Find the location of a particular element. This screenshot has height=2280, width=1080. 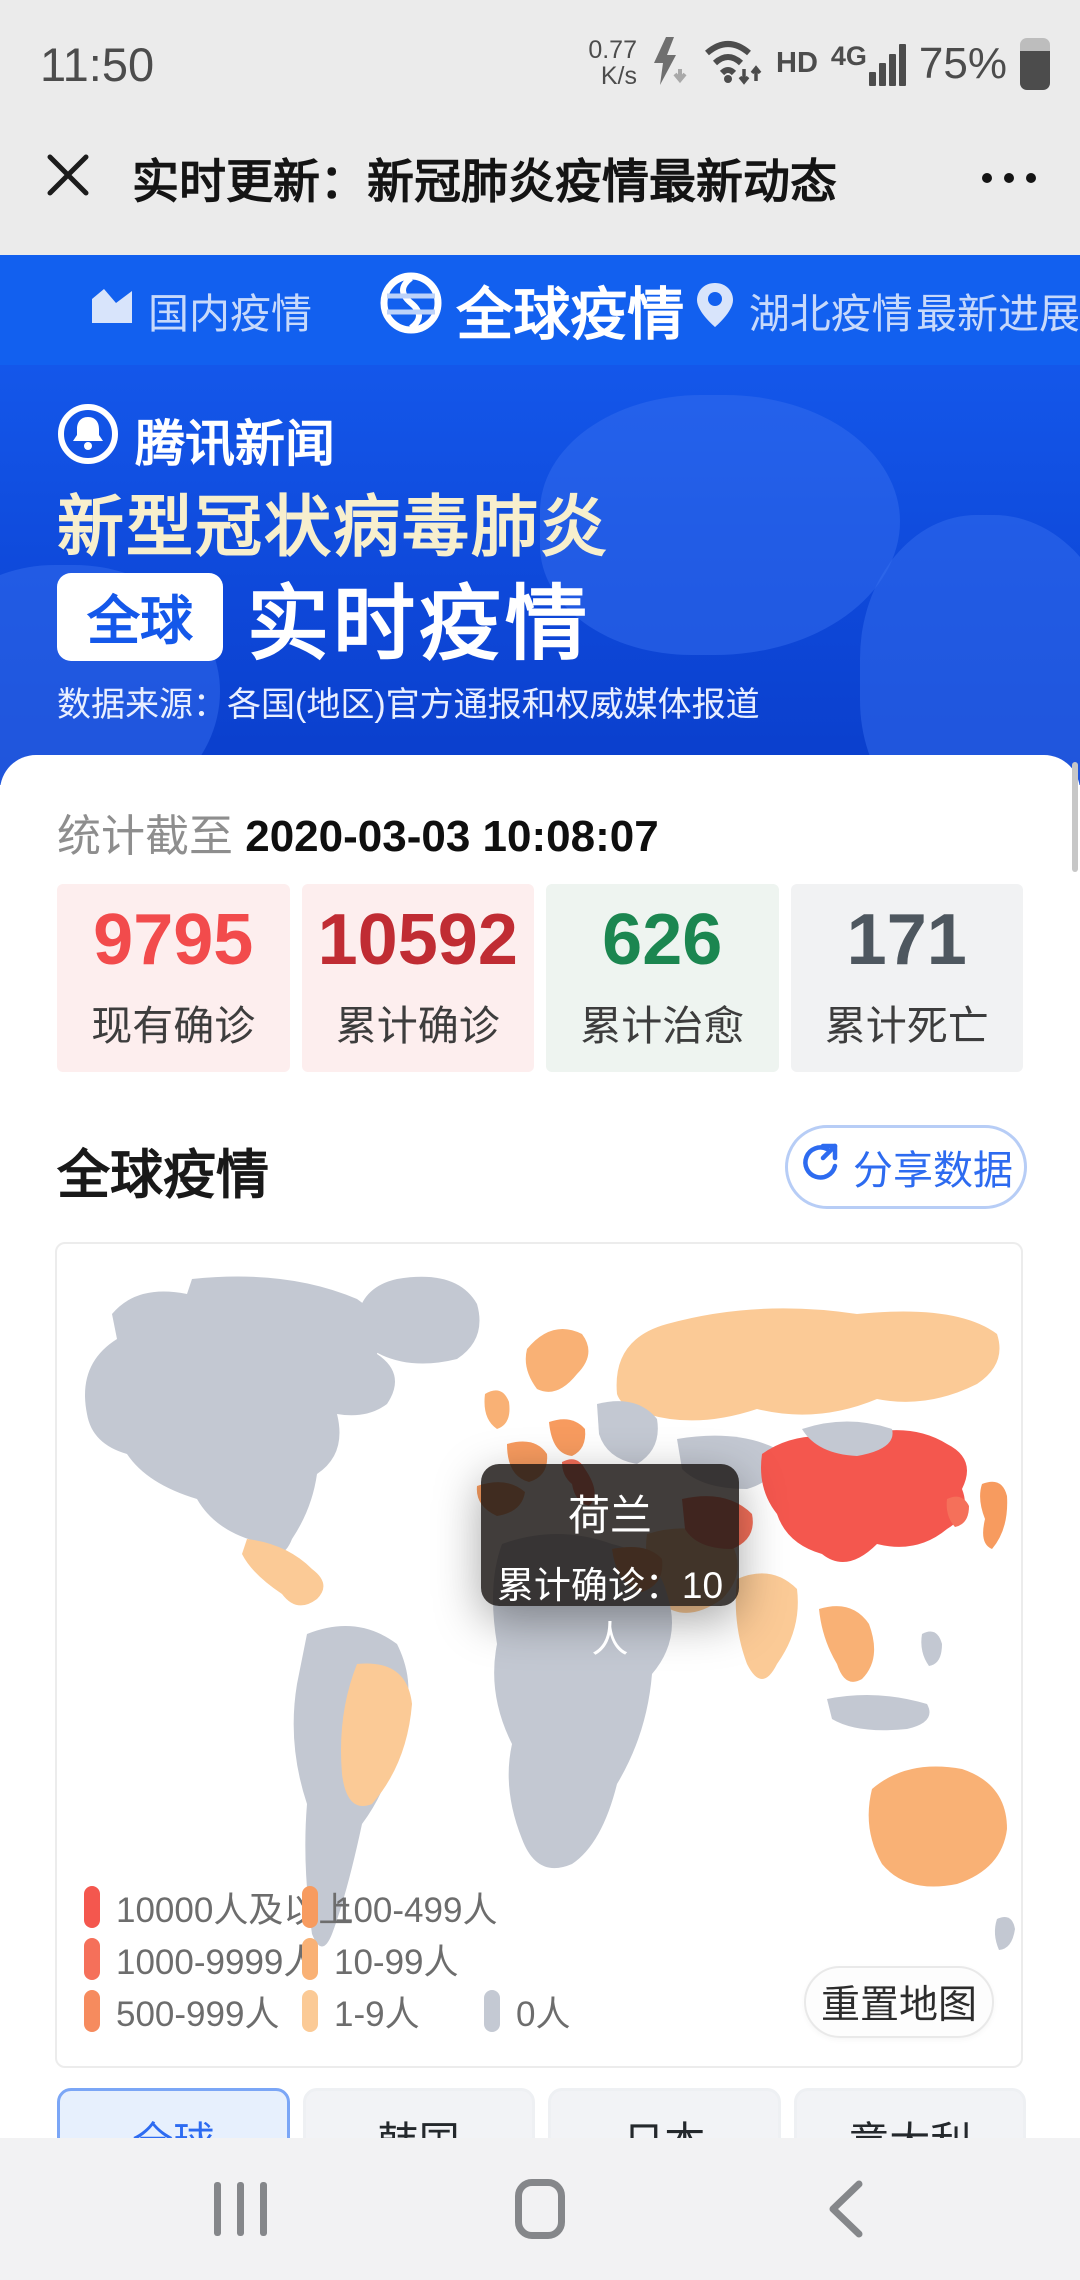

stat-label: 现有确诊 is located at coordinates (173, 1026).